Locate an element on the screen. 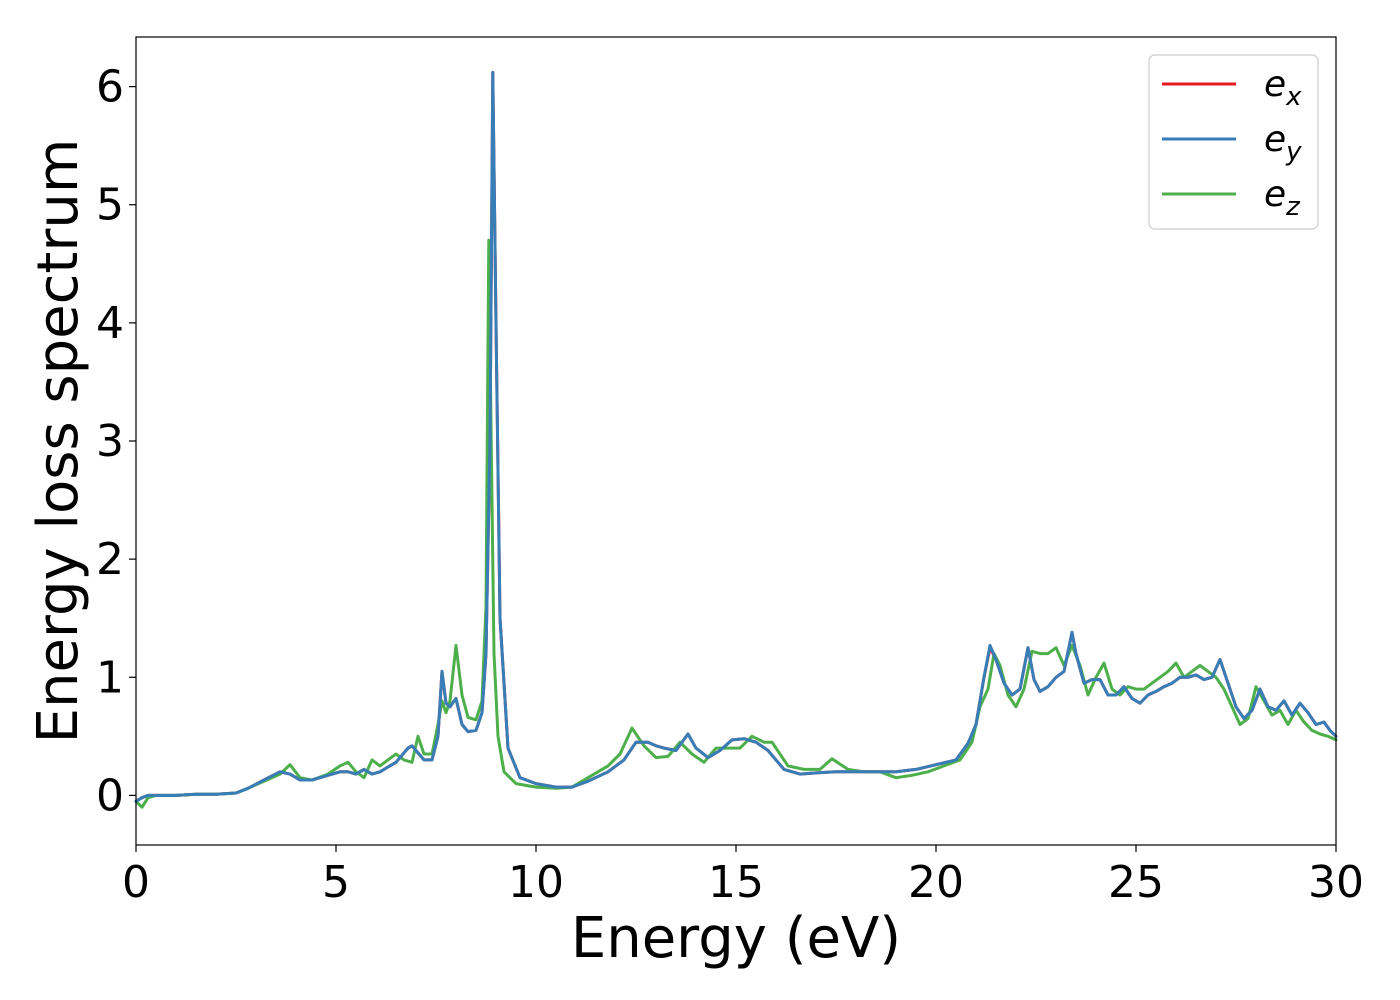  legend-label-e-x: ex is located at coordinates (1283, 88).